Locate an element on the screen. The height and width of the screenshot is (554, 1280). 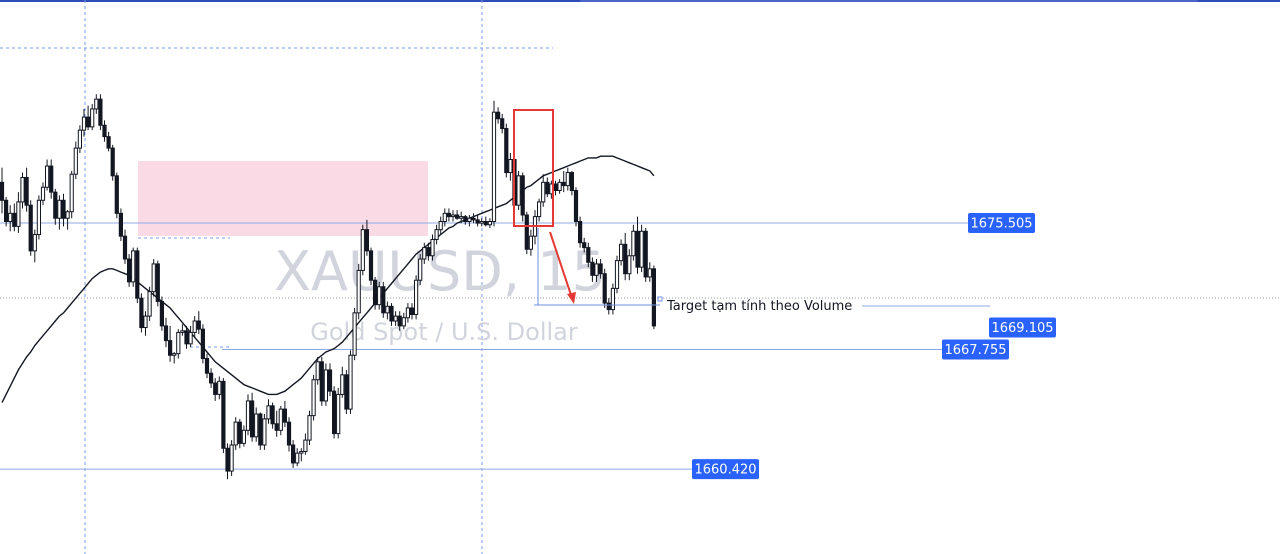
measure-tool is located at coordinates (598, 267).